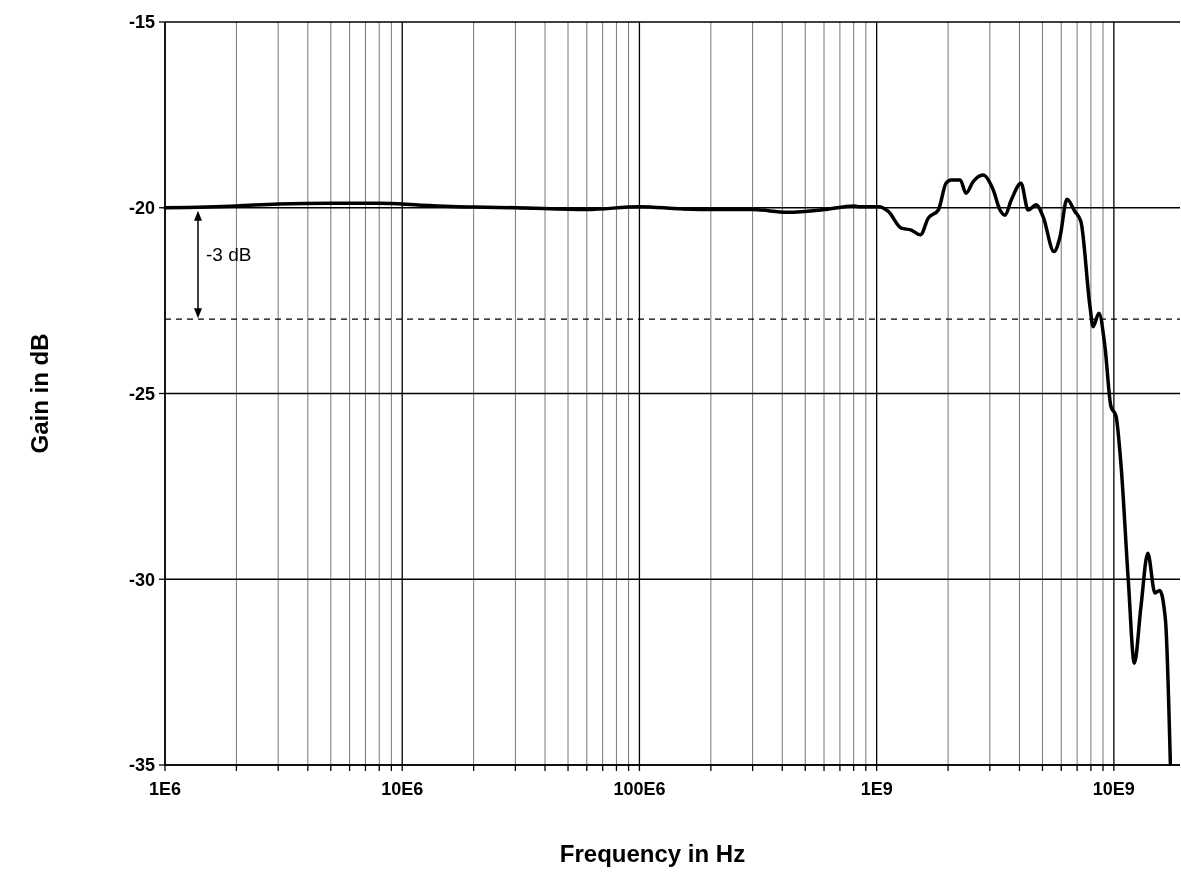 Image resolution: width=1181 pixels, height=892 pixels. I want to click on x-tick-label: 1E6, so click(165, 789).